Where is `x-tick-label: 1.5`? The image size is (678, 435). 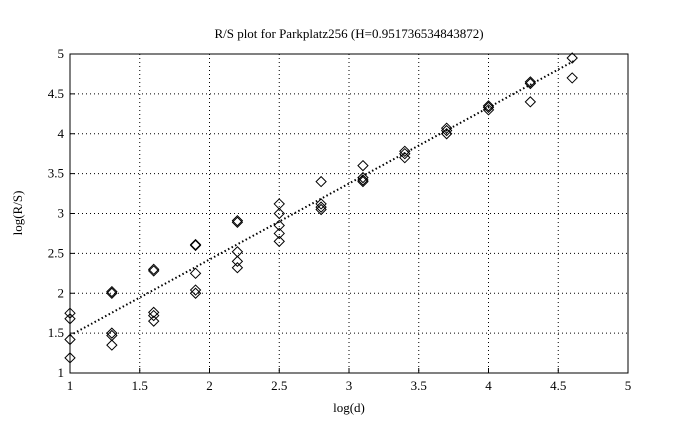 x-tick-label: 1.5 is located at coordinates (140, 385).